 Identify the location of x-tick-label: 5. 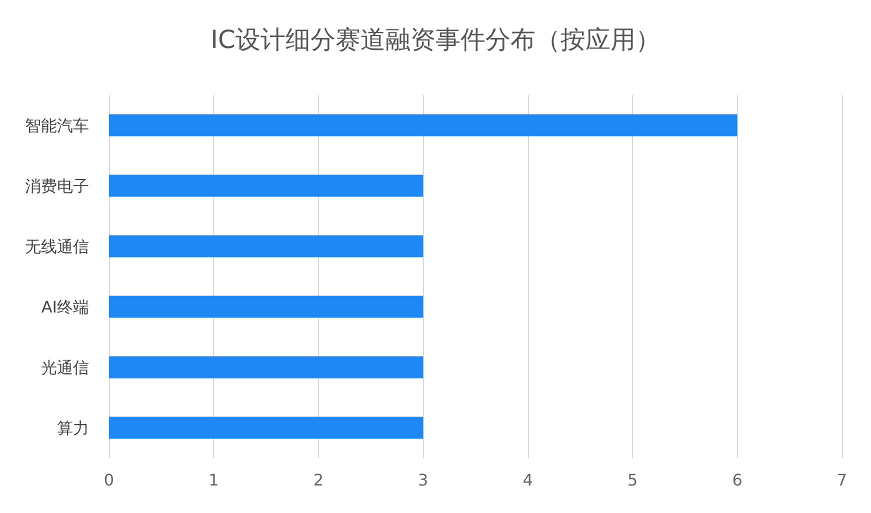
(632, 480).